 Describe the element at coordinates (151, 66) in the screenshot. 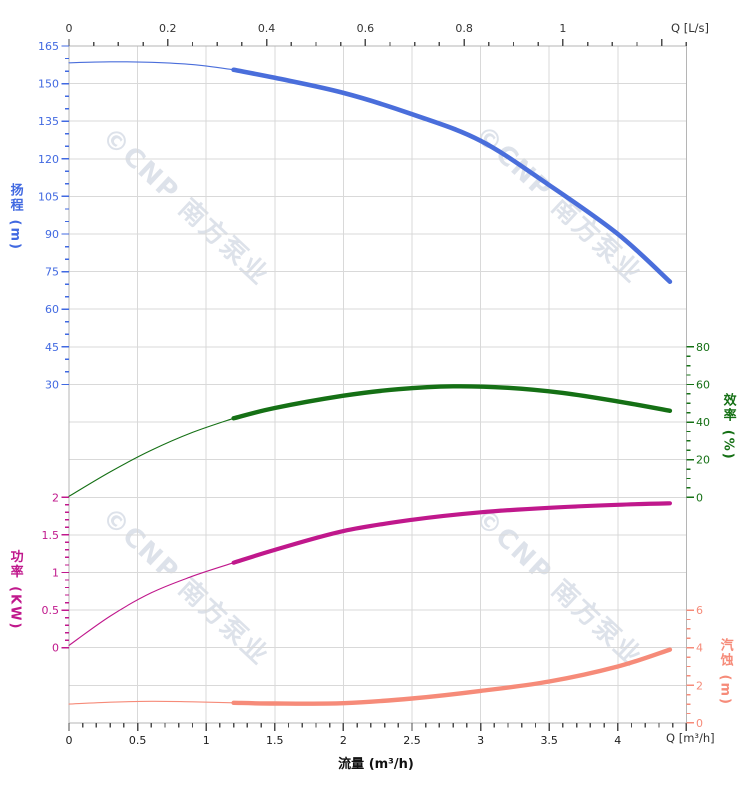

I see `head-curve-low-flow` at that location.